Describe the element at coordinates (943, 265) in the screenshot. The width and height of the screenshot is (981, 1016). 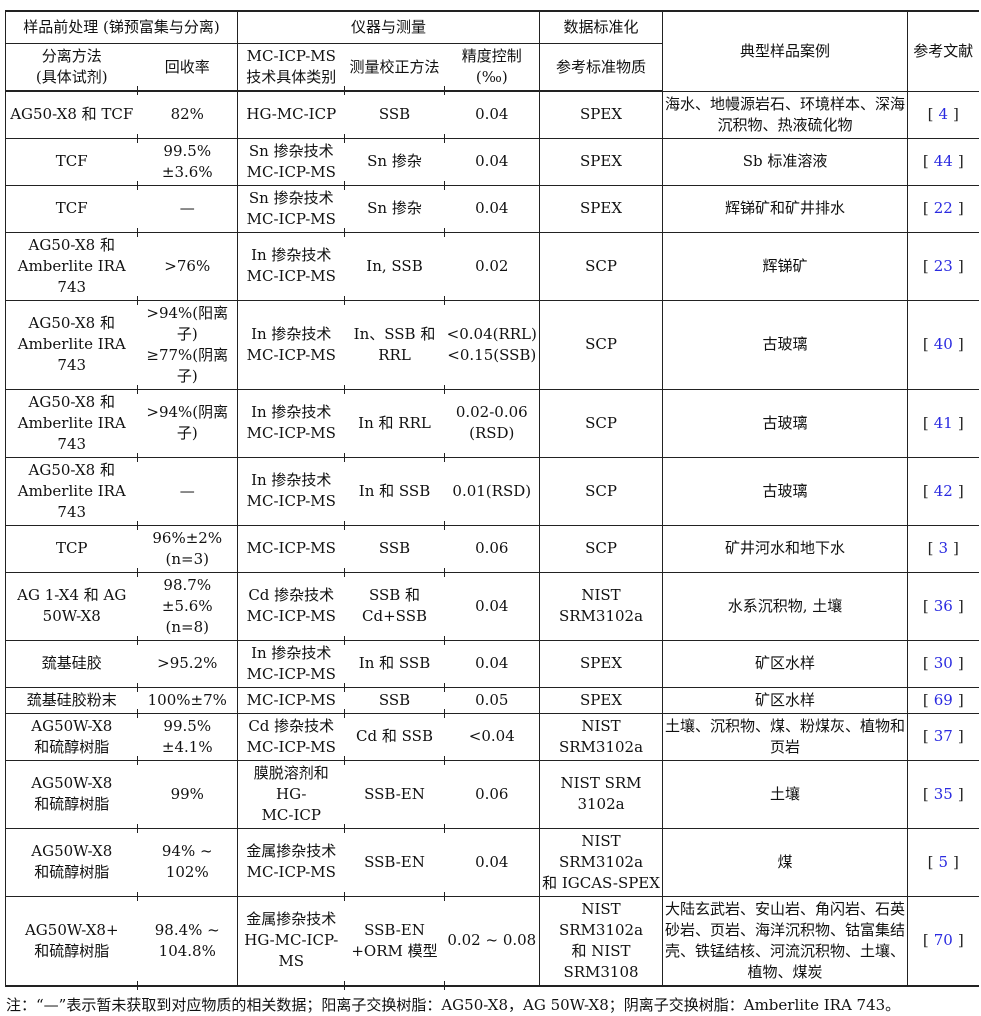
I see `reference-link: 23` at that location.